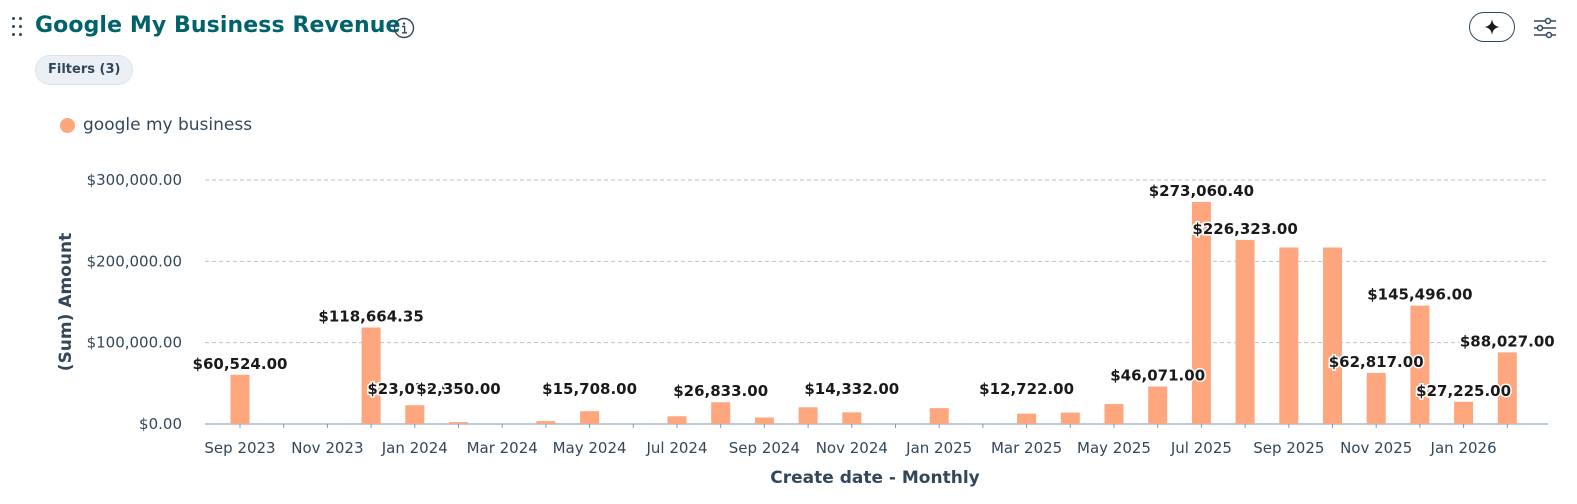  Describe the element at coordinates (1463, 448) in the screenshot. I see `x-tick-label: Jan 2026` at that location.